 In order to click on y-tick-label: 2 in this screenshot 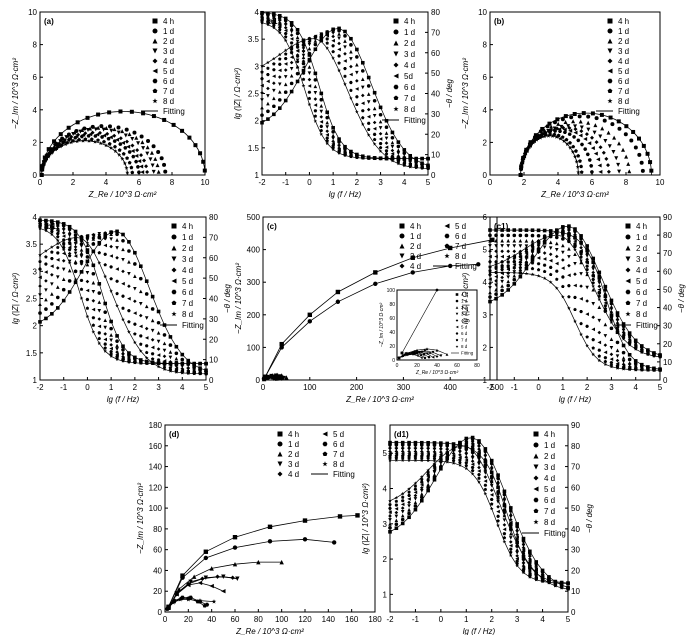, I will do `click(385, 559)`.